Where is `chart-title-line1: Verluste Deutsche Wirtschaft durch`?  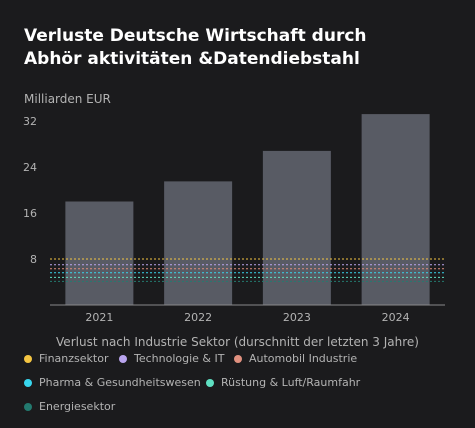
chart-title-line1: Verluste Deutsche Wirtschaft durch is located at coordinates (195, 36).